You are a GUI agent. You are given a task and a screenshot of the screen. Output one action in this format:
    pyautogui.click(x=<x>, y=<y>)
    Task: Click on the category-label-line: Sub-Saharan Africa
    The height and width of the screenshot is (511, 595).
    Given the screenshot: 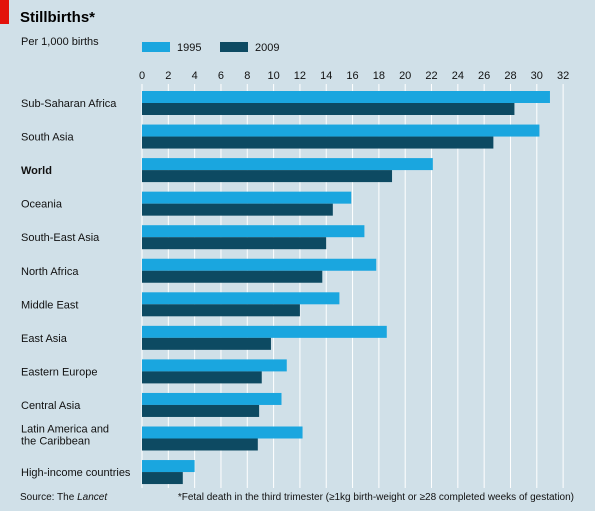 What is the action you would take?
    pyautogui.click(x=69, y=104)
    